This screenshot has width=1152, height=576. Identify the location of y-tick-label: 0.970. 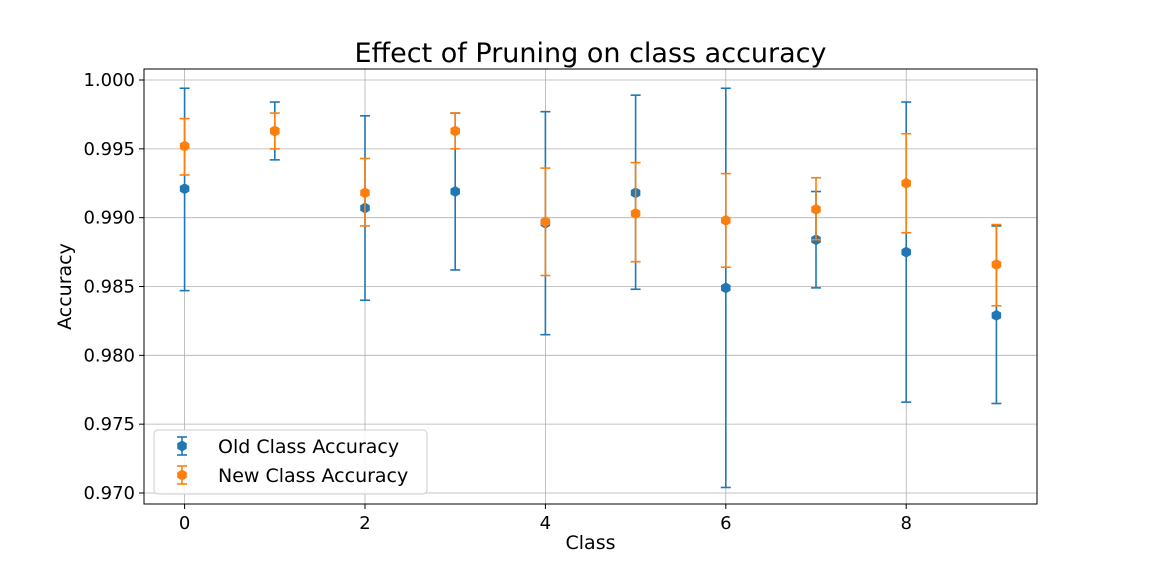
(109, 493).